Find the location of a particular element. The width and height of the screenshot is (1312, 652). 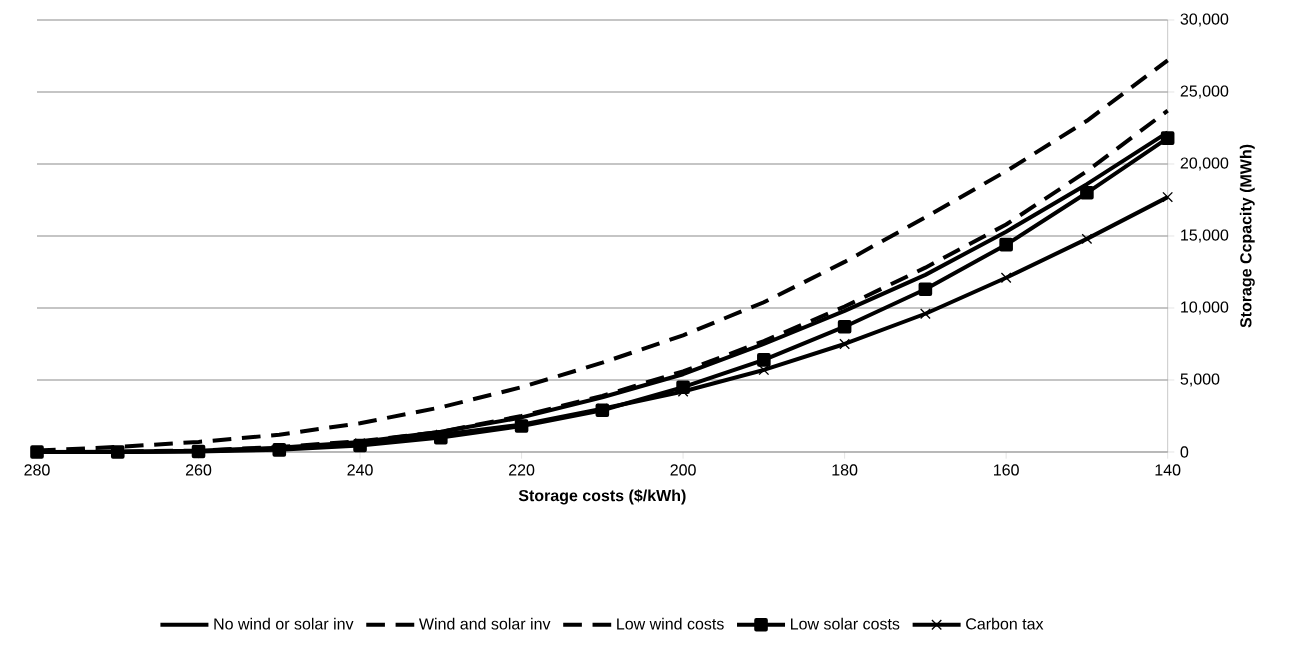

y-tick-label: 20,000 is located at coordinates (1204, 164).